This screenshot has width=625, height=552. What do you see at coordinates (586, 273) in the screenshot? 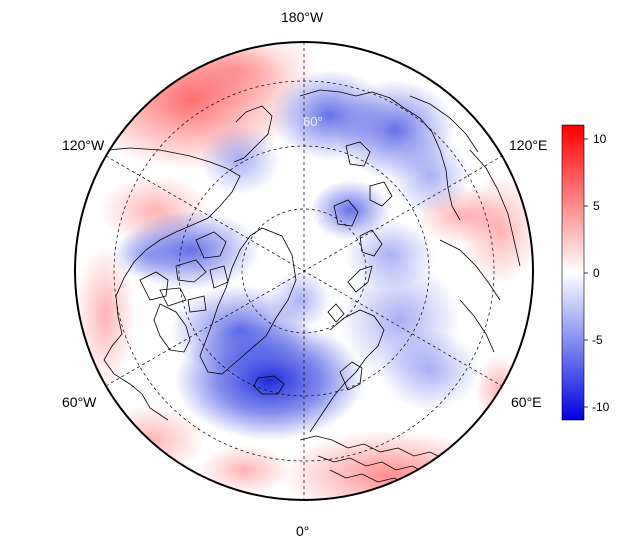
I see `colorbar-ticks` at bounding box center [586, 273].